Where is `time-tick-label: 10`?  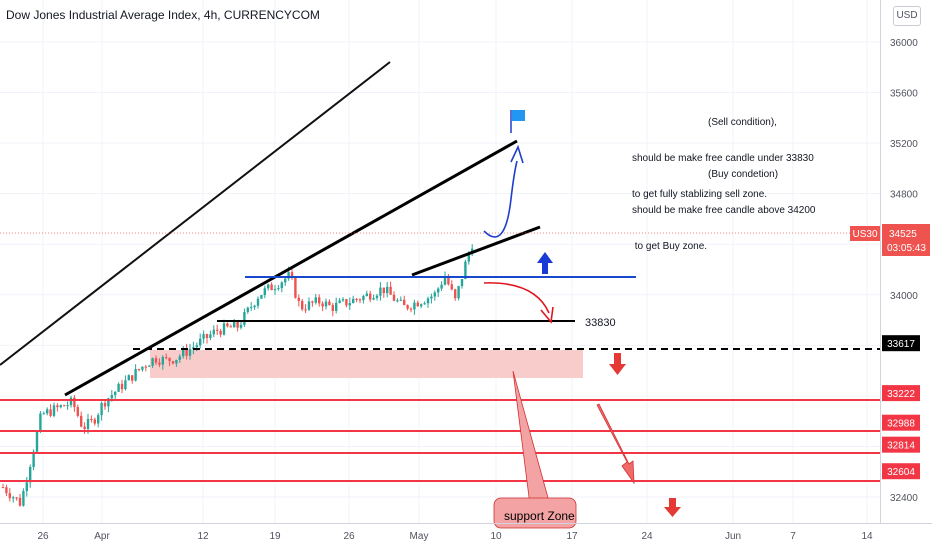
time-tick-label: 10 is located at coordinates (496, 536).